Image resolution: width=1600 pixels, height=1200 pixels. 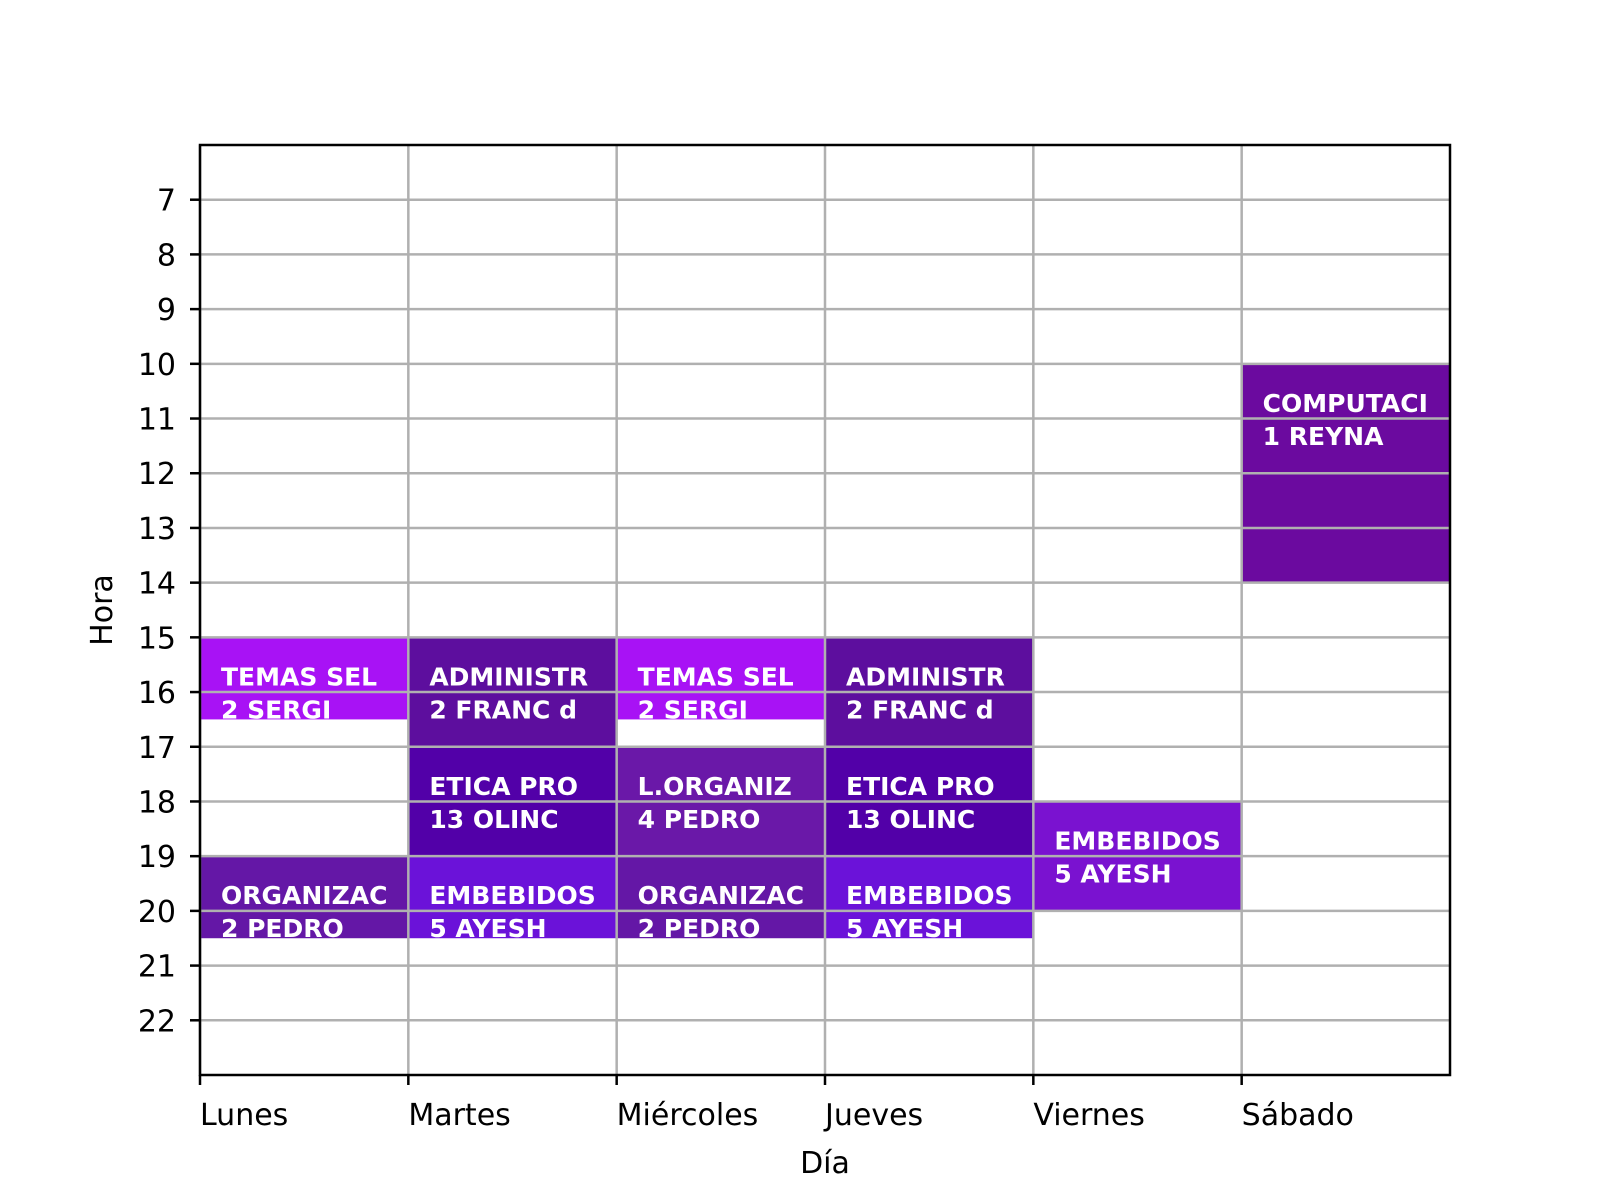 What do you see at coordinates (1089, 1115) in the screenshot?
I see `x-tick-label: Viernes` at bounding box center [1089, 1115].